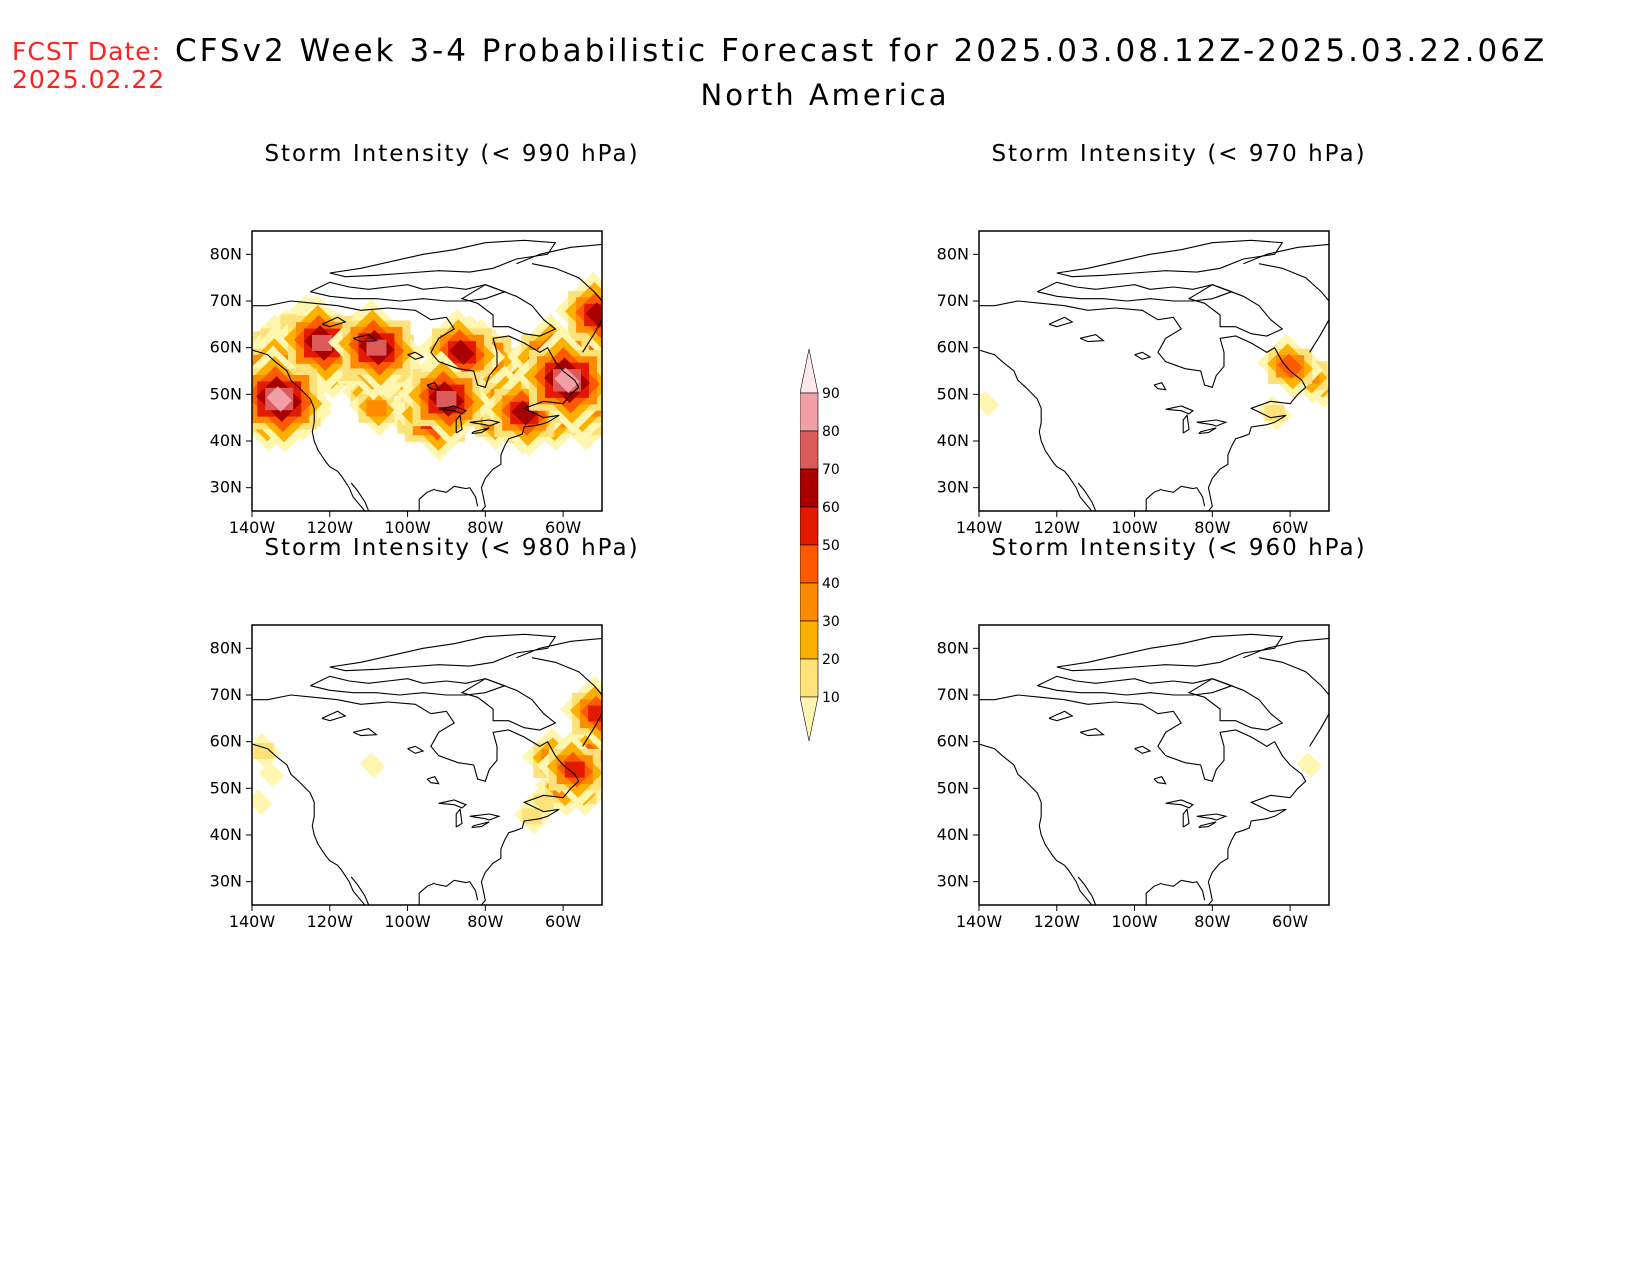 Image resolution: width=1650 pixels, height=1275 pixels. Describe the element at coordinates (1179, 154) in the screenshot. I see `panel-title: Storm Intensity (< 970 hPa)` at that location.